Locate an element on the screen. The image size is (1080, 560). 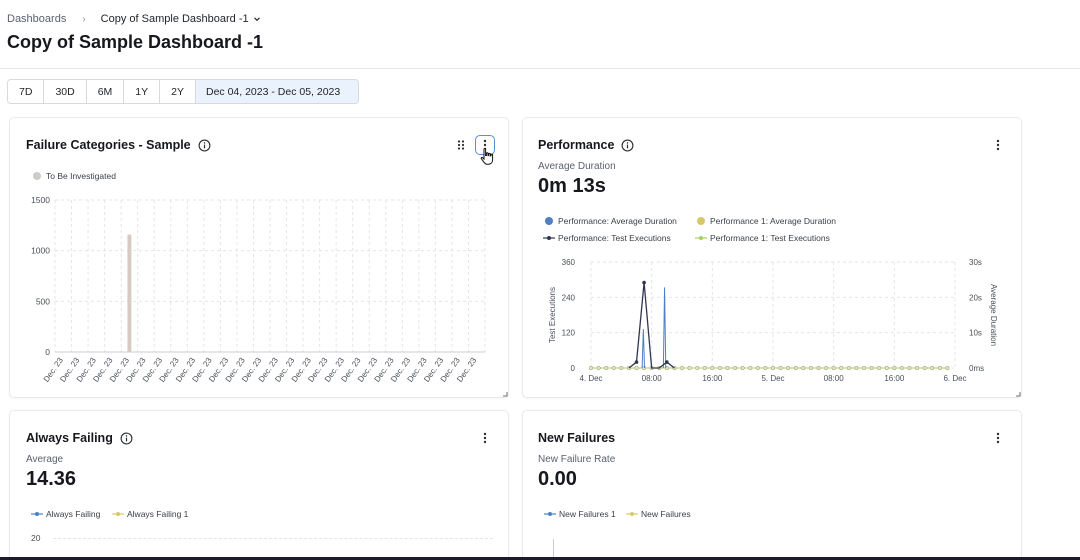
legend-item: New Failures 1 is located at coordinates (580, 514).